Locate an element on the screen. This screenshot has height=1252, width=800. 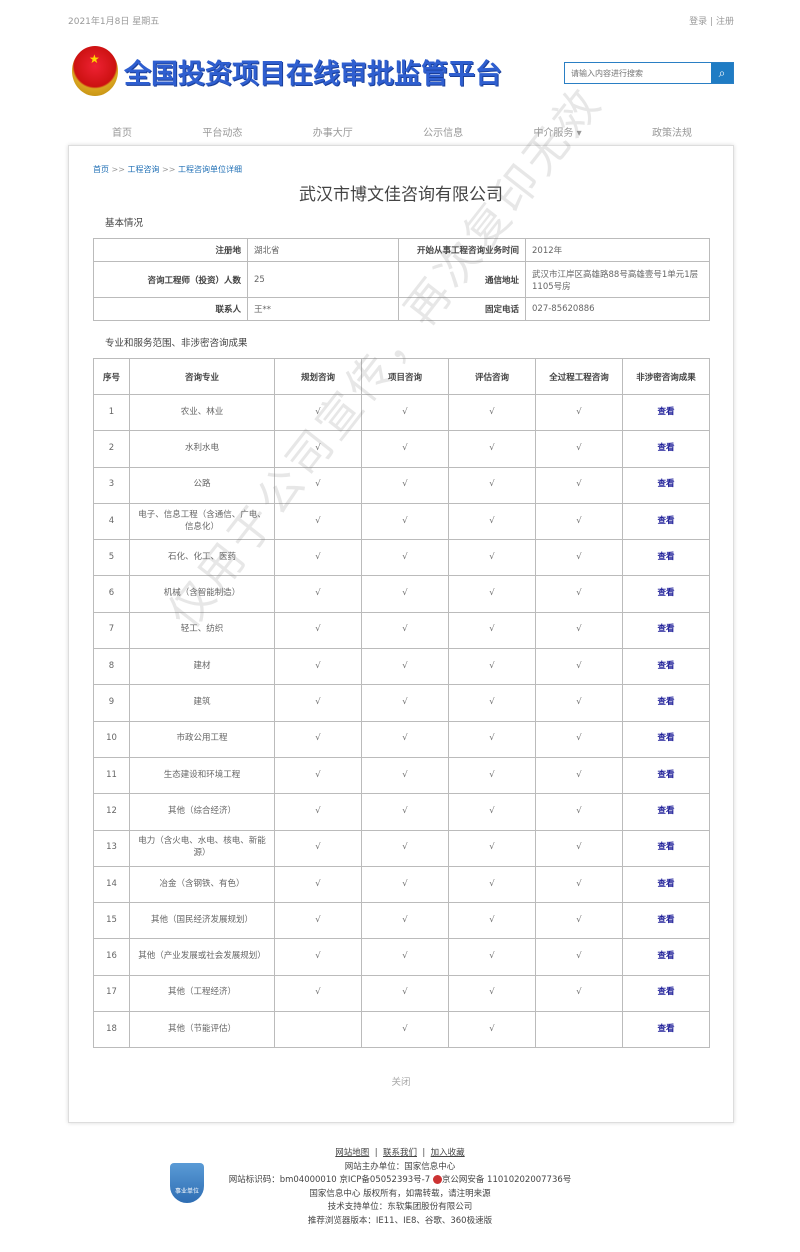
search-box: ⌕ is located at coordinates (649, 73).